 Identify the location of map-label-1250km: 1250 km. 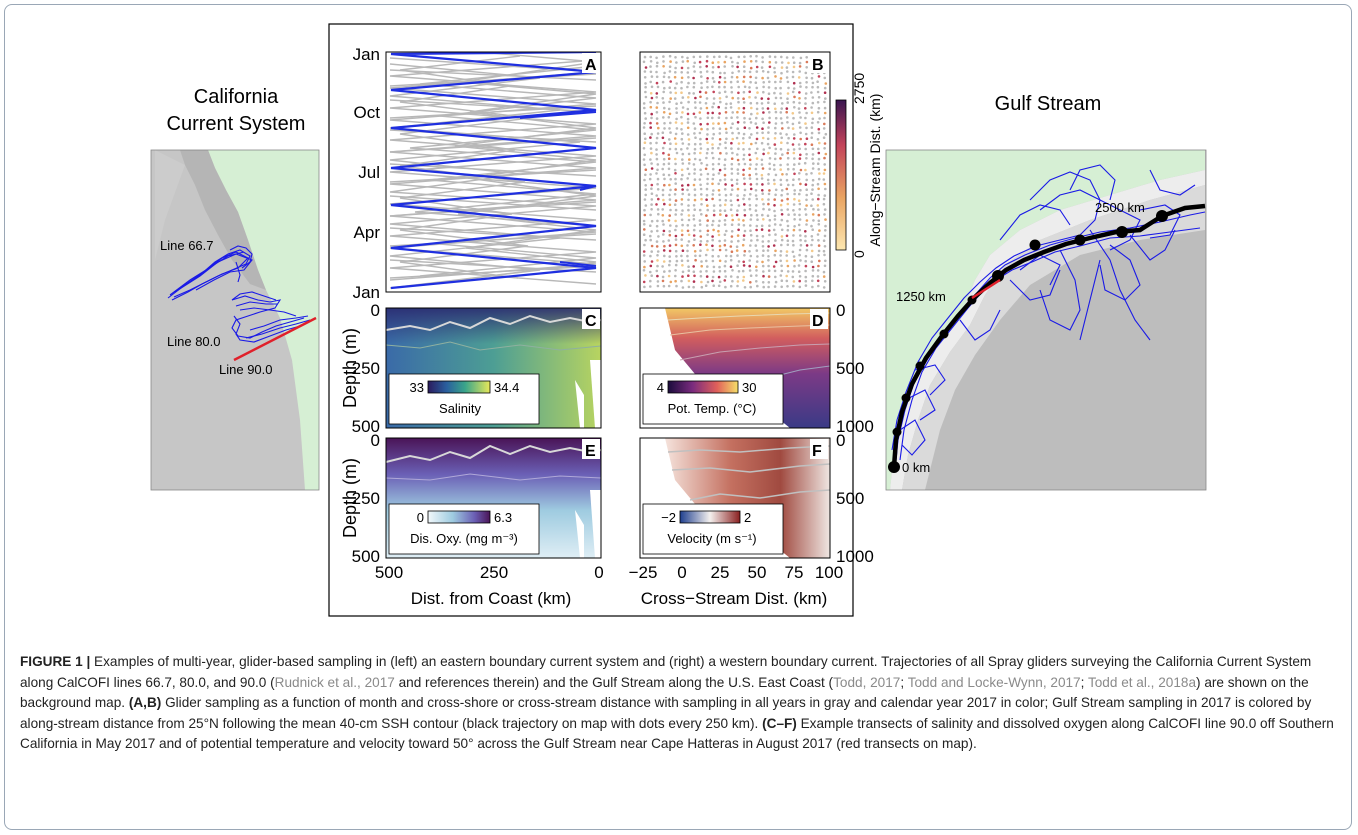
(921, 296).